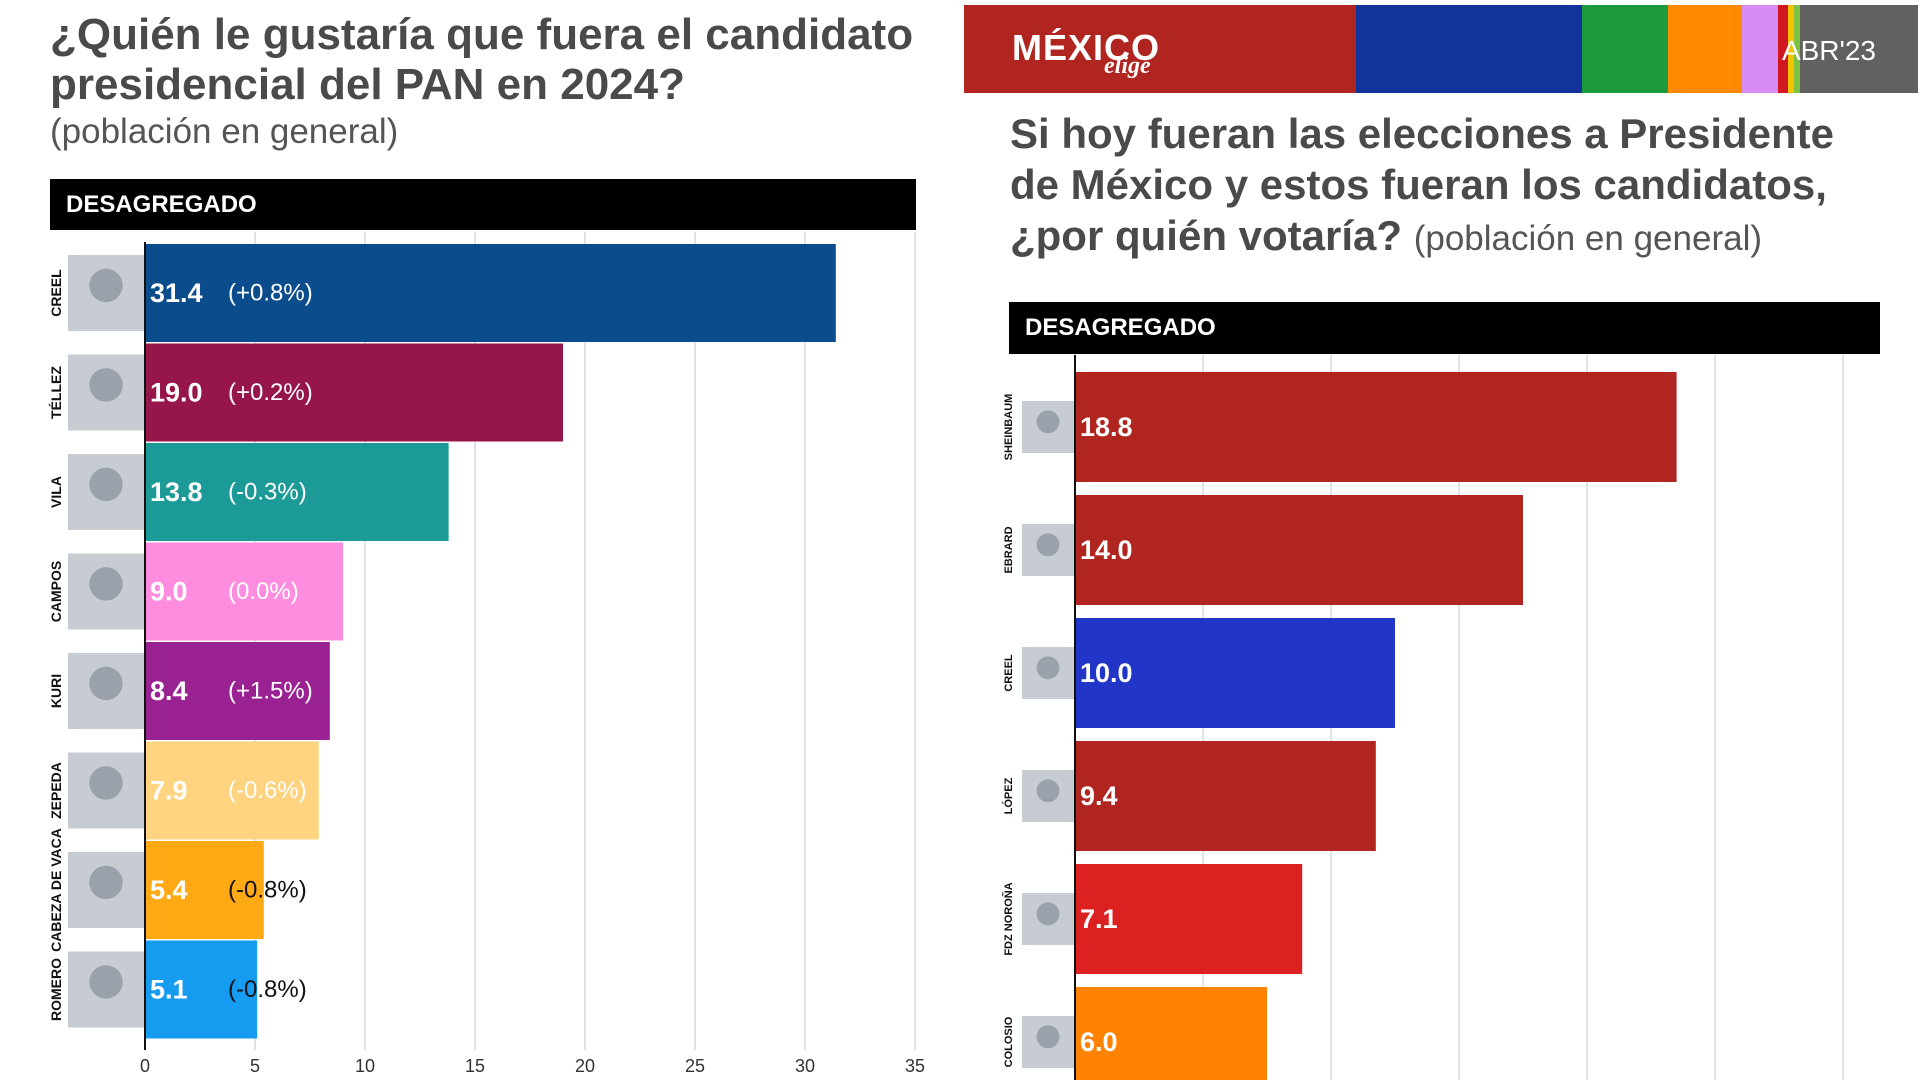  What do you see at coordinates (1099, 1042) in the screenshot?
I see `value-label-colosio: 6.0` at bounding box center [1099, 1042].